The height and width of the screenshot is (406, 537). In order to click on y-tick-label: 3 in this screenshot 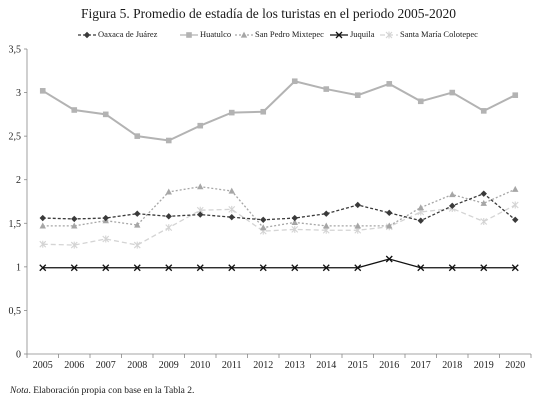, I will do `click(18, 93)`.